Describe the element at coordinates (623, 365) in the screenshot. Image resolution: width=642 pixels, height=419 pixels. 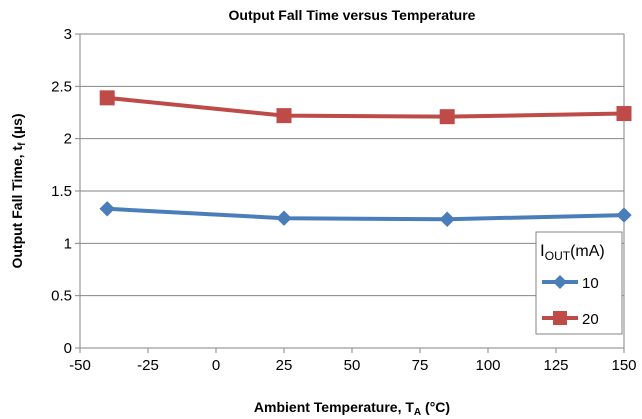
I see `x-tick-label: 150` at that location.